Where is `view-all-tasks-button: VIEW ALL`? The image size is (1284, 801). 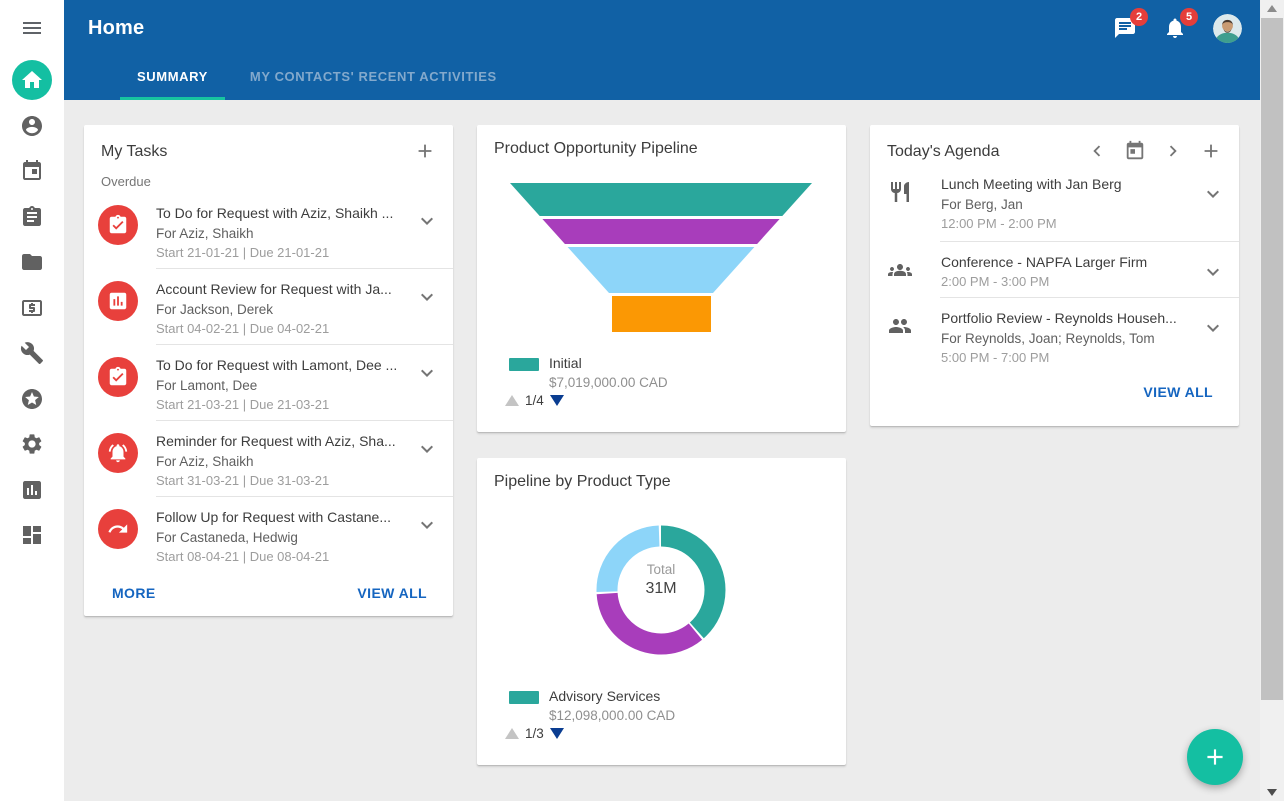
view-all-tasks-button: VIEW ALL is located at coordinates (392, 593).